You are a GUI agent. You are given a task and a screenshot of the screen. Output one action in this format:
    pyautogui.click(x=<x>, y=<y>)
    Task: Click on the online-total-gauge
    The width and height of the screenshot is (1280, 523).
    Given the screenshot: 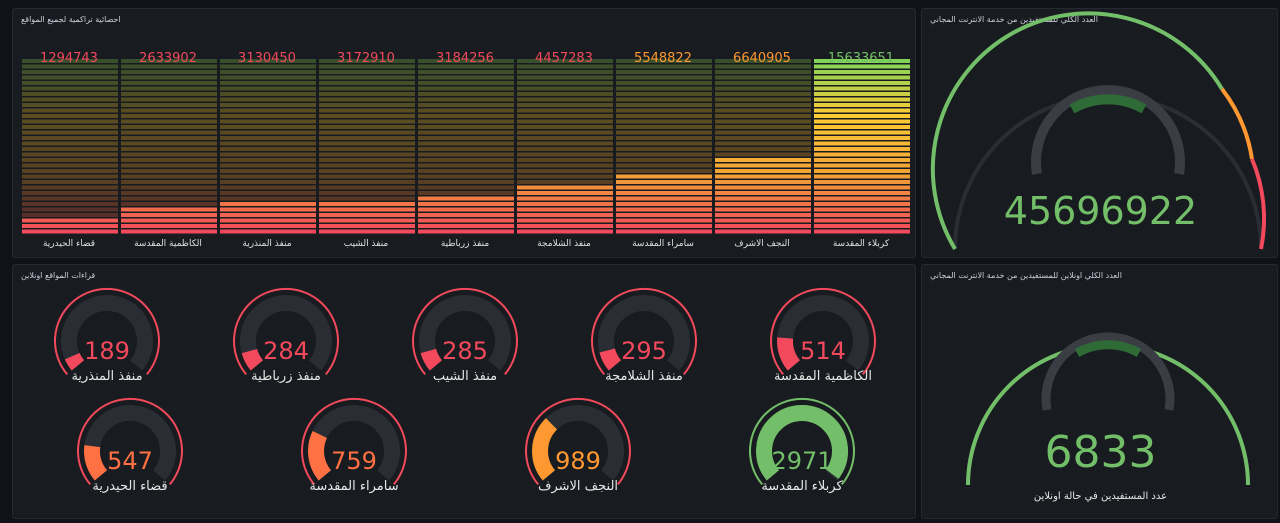 What is the action you would take?
    pyautogui.click(x=1108, y=409)
    